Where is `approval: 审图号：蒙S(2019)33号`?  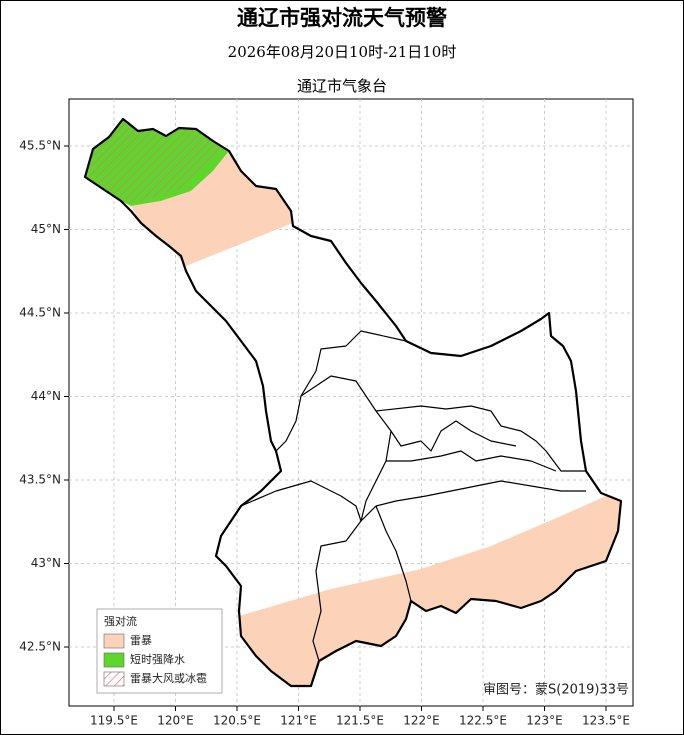
approval: 审图号：蒙S(2019)33号 is located at coordinates (556, 690).